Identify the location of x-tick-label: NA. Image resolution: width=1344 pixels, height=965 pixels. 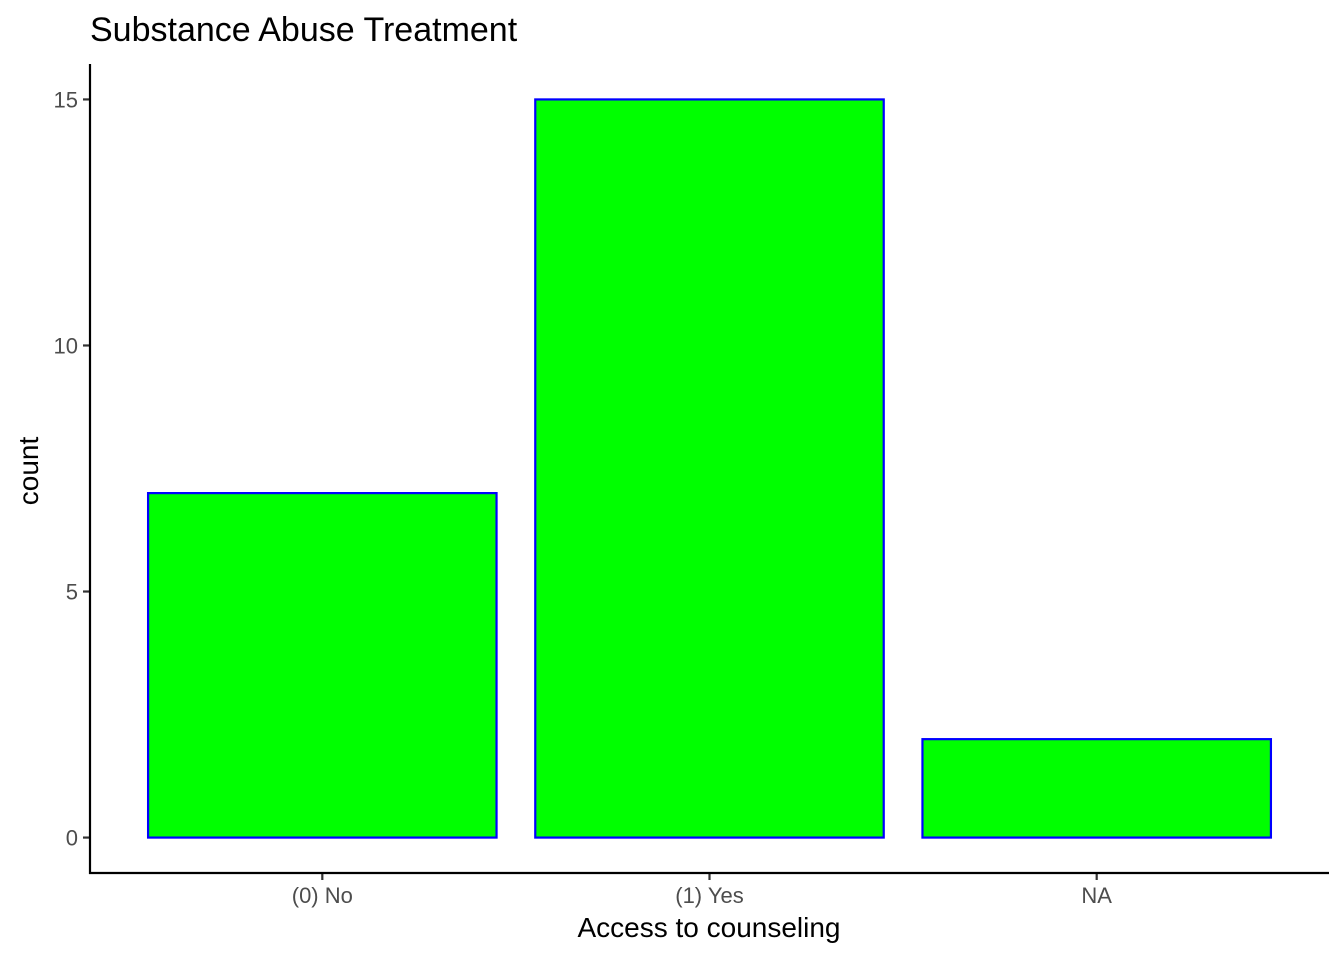
(1096, 895).